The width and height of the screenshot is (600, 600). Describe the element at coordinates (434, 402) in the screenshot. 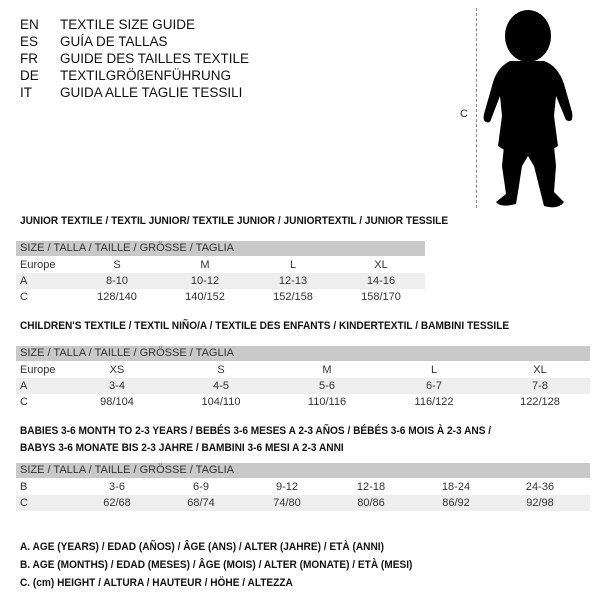

I see `cell: 116/122` at that location.